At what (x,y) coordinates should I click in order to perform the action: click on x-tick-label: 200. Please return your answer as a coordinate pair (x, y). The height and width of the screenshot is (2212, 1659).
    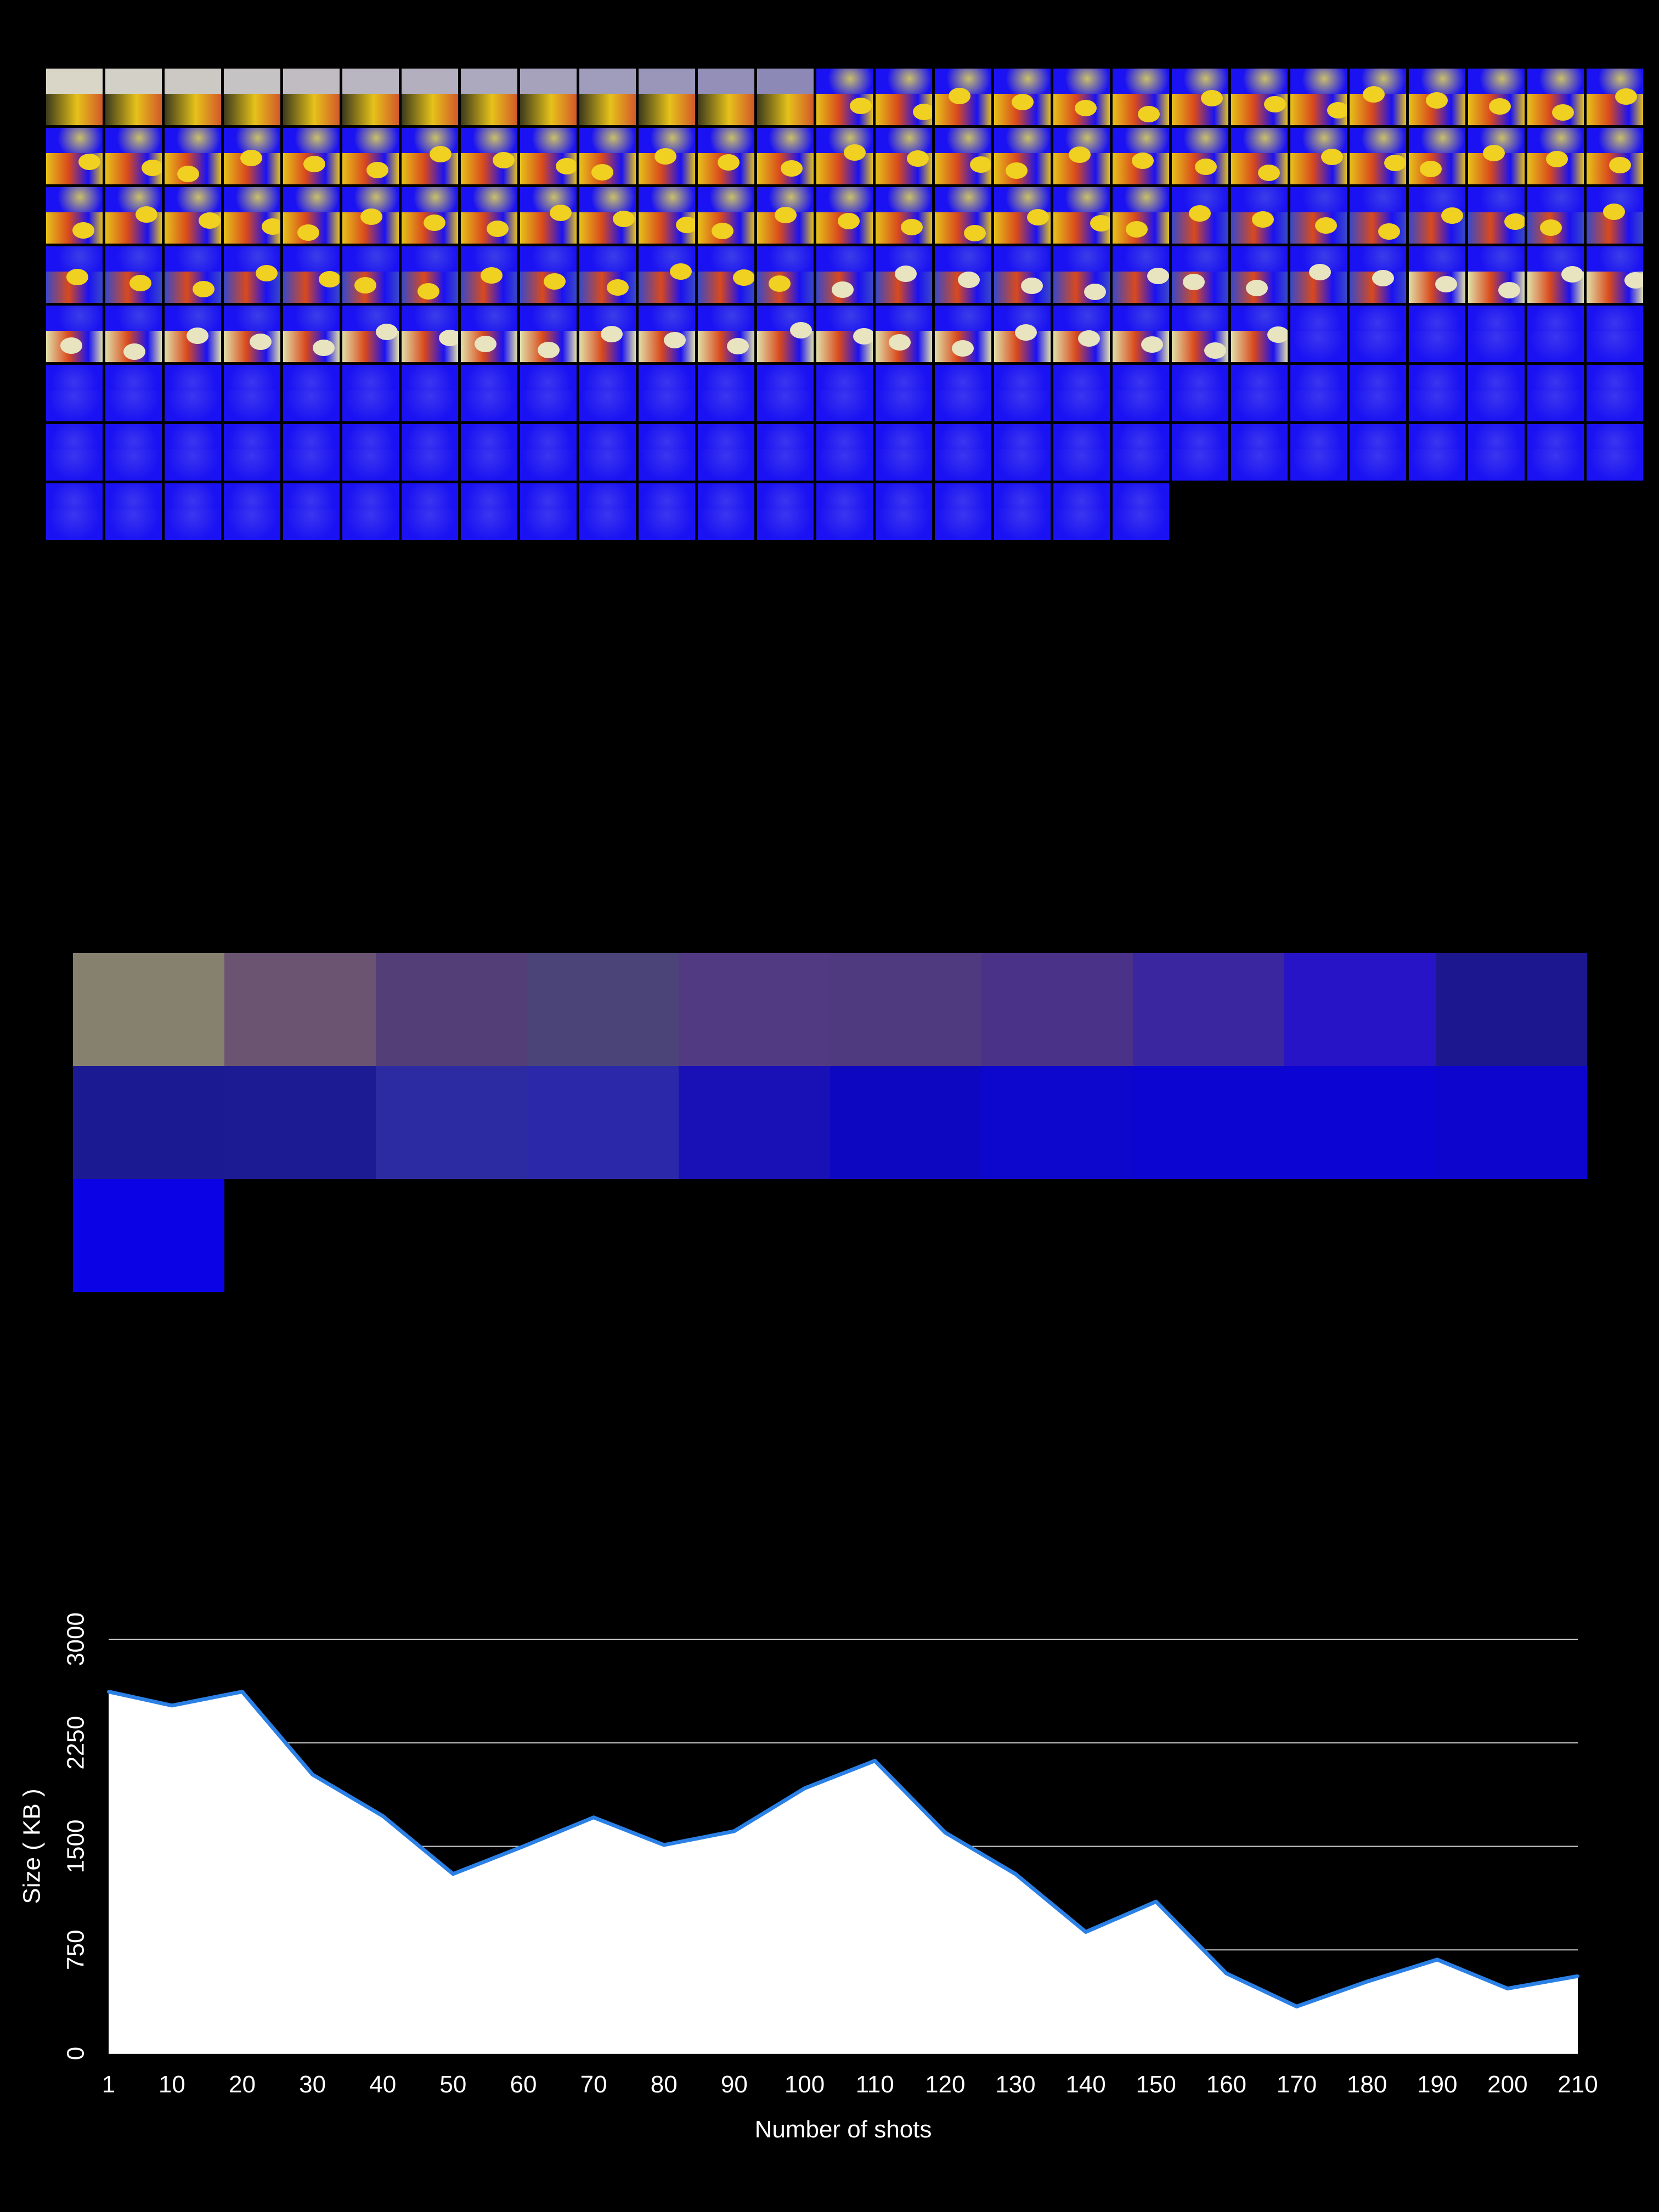
    Looking at the image, I should click on (1507, 2084).